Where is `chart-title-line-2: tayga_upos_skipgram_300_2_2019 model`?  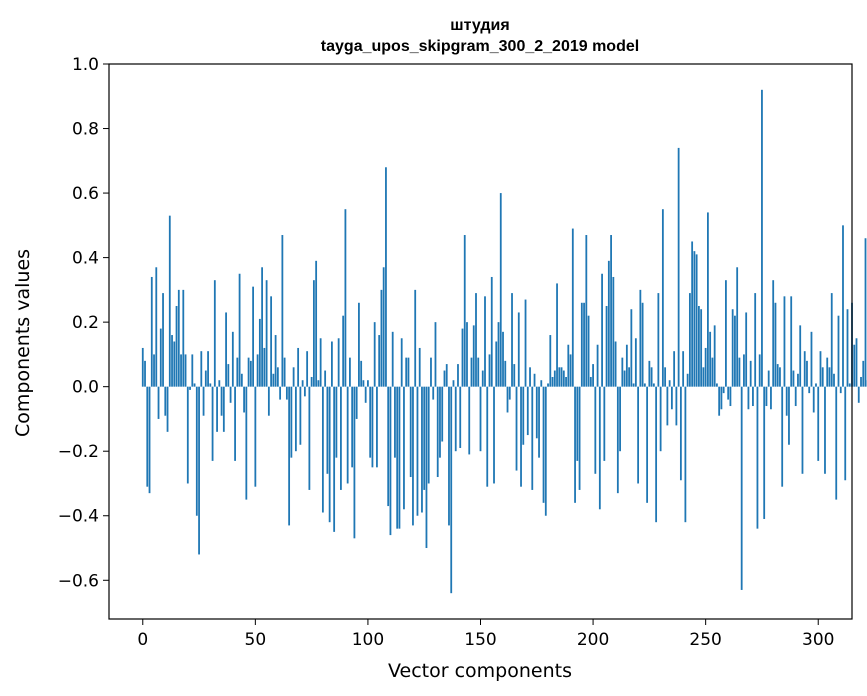 chart-title-line-2: tayga_upos_skipgram_300_2_2019 model is located at coordinates (480, 46).